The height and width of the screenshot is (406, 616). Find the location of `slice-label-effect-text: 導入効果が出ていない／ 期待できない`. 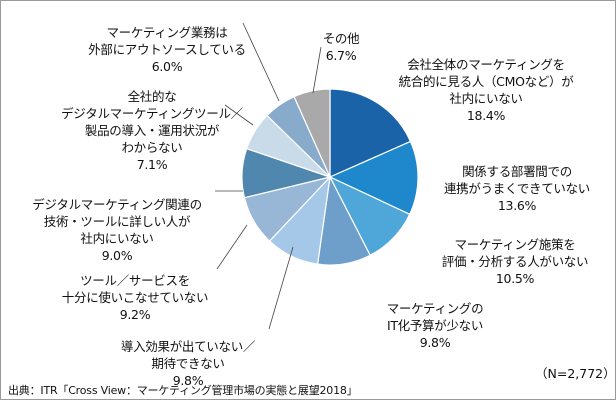

slice-label-effect-text: 導入効果が出ていない／ 期待できない is located at coordinates (188, 355).